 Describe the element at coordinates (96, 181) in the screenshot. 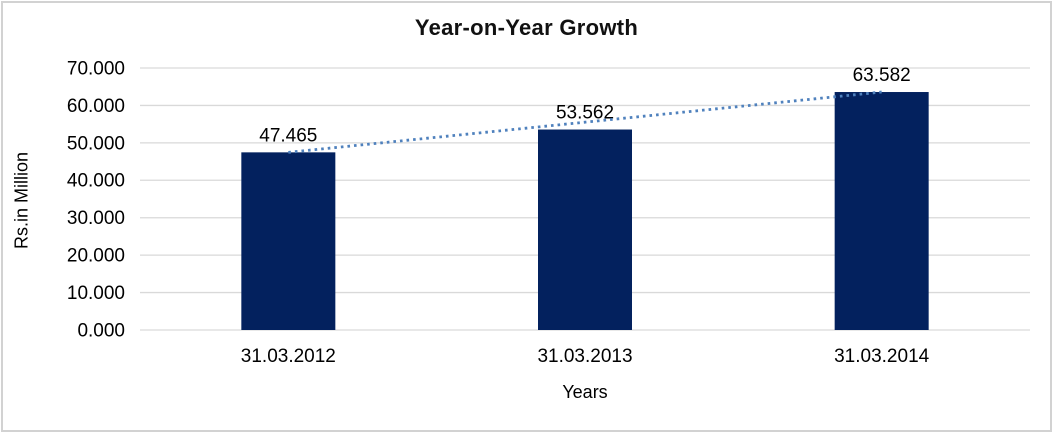

I see `y-tick-label: 40.000` at that location.